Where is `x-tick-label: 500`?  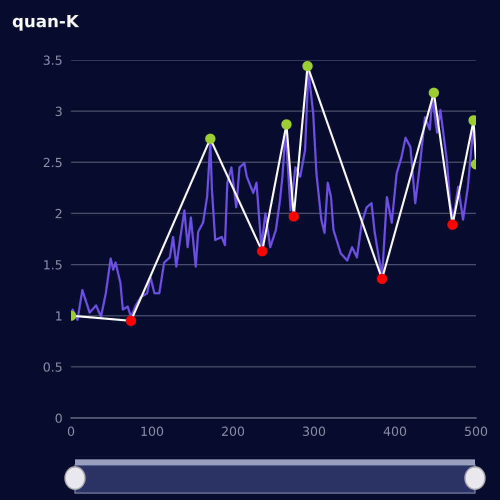 x-tick-label: 500 is located at coordinates (476, 431).